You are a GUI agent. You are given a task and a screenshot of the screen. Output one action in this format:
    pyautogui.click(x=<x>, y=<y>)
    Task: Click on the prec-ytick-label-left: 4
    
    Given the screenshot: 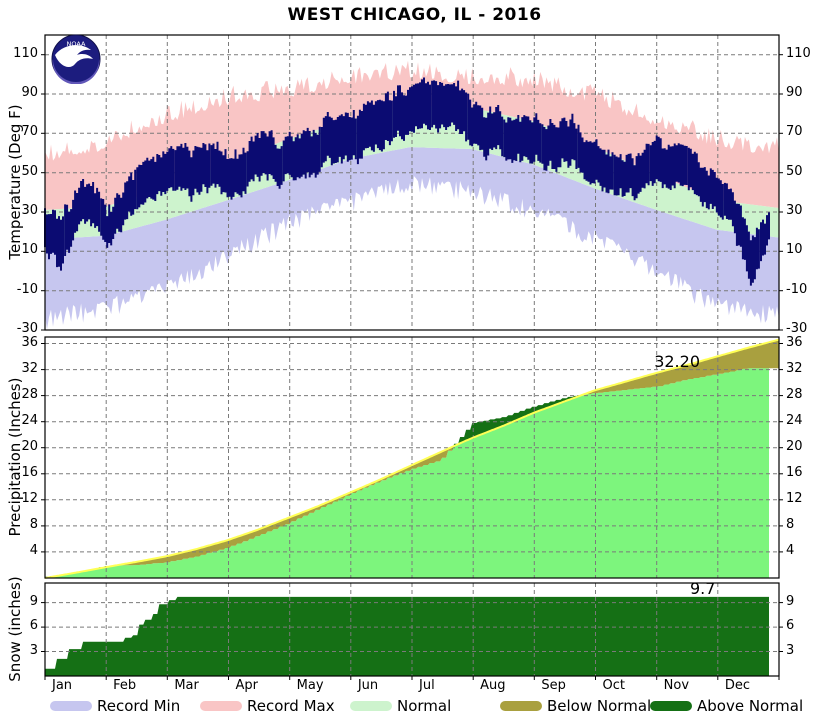 What is the action you would take?
    pyautogui.click(x=33, y=550)
    